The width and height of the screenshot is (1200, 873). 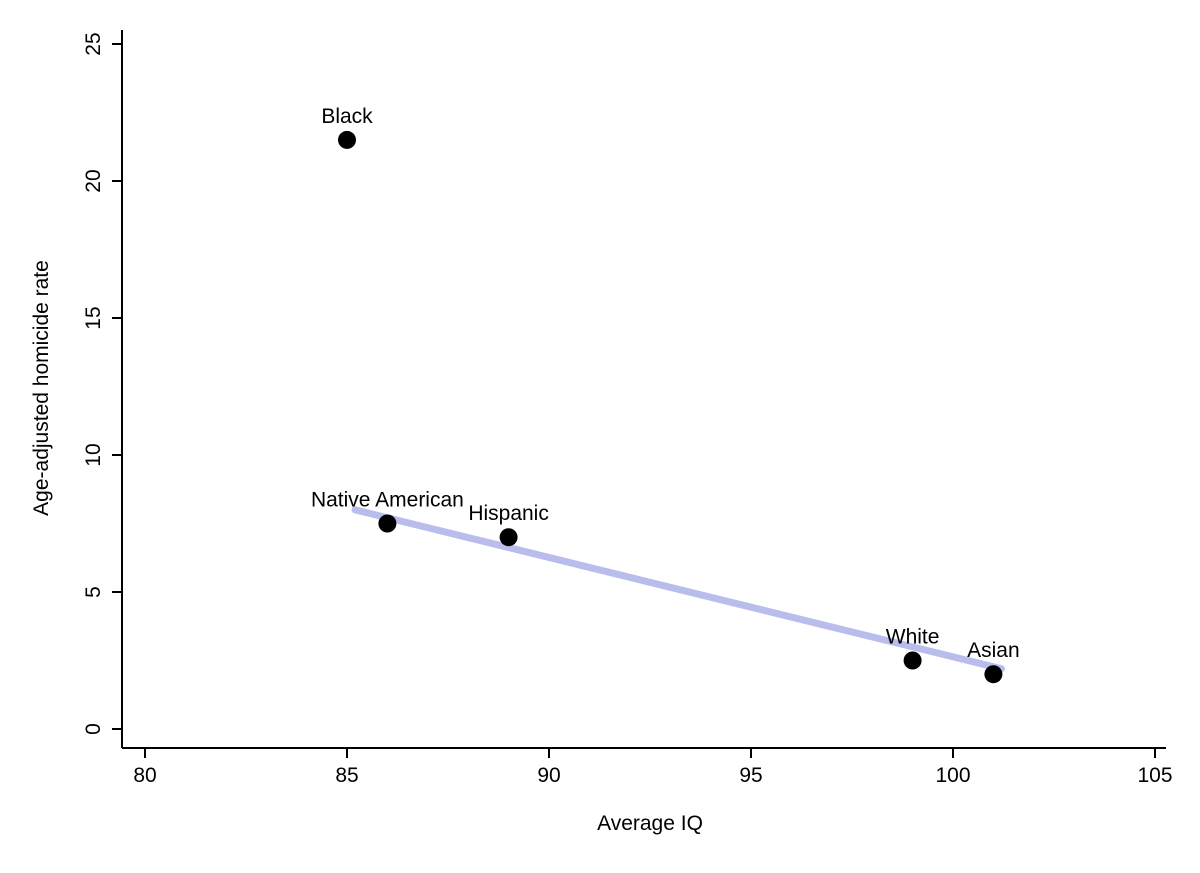 What do you see at coordinates (93, 180) in the screenshot?
I see `y-tick-label: 20` at bounding box center [93, 180].